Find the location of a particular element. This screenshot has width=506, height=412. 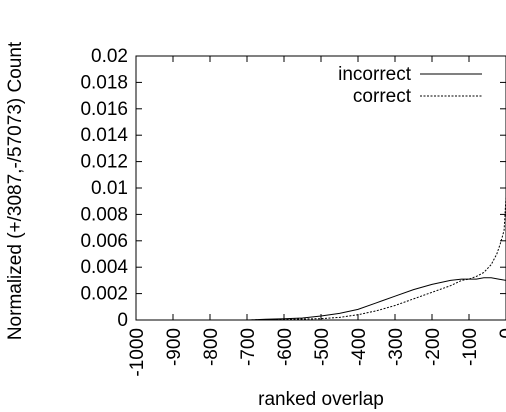

x-tick-label: -100 is located at coordinates (470, 347).